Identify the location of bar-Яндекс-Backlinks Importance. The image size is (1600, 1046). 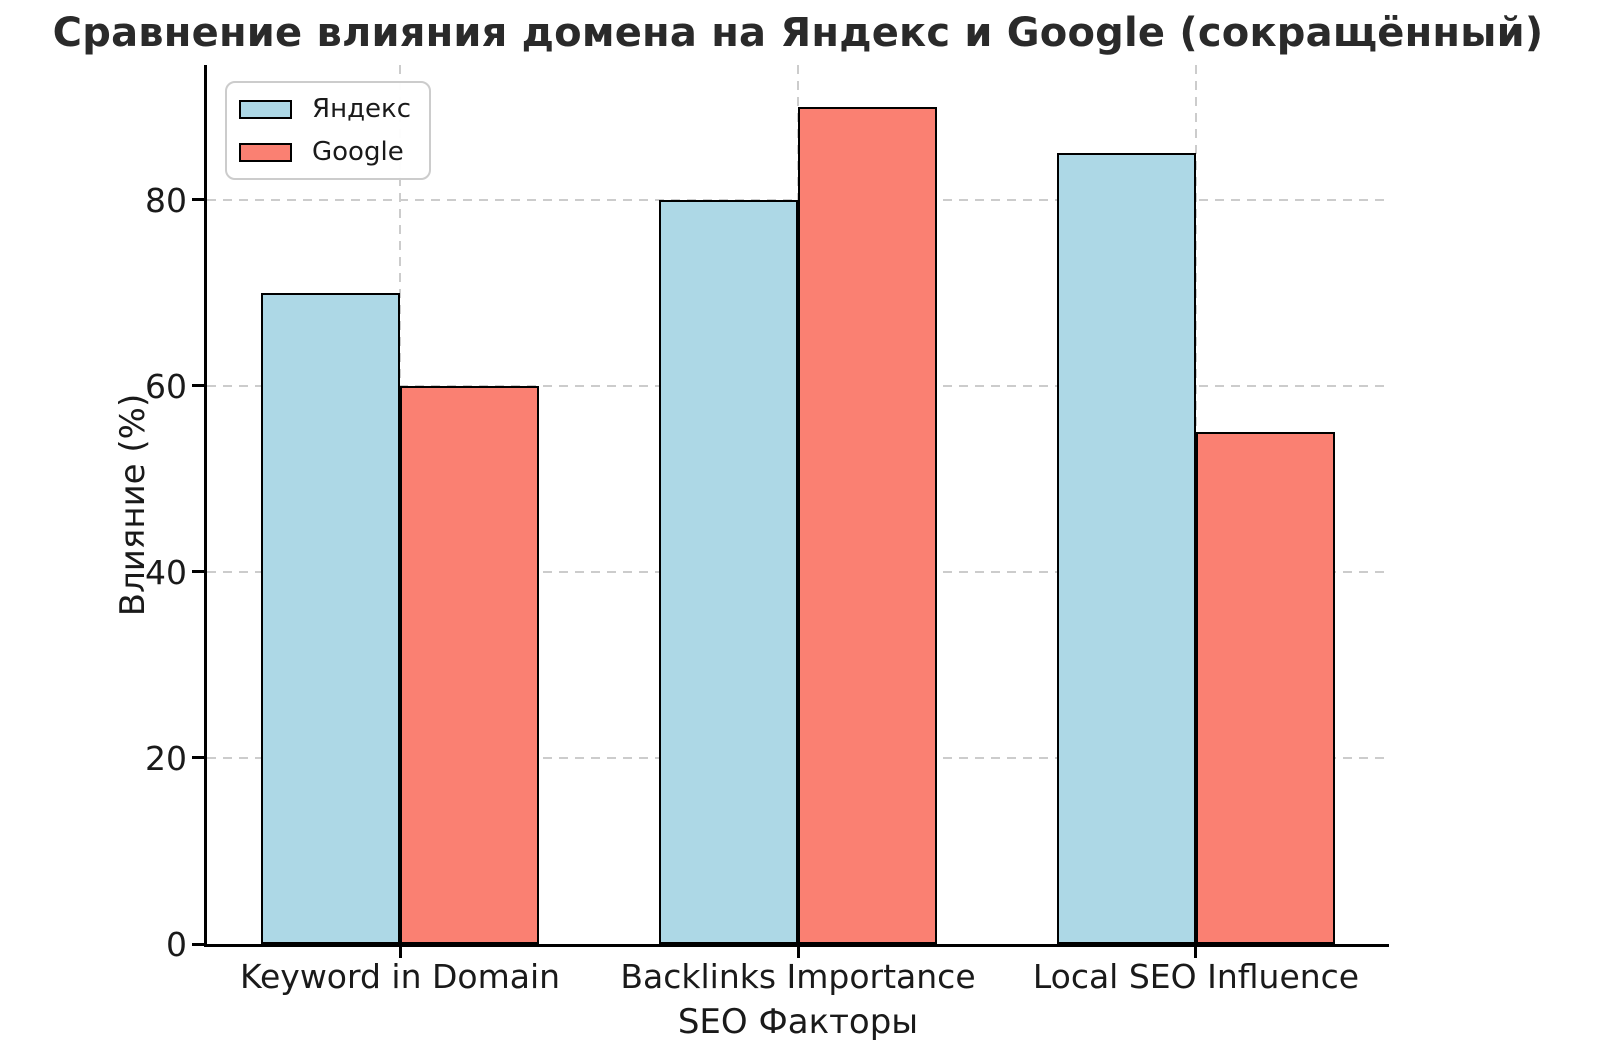
(728, 571).